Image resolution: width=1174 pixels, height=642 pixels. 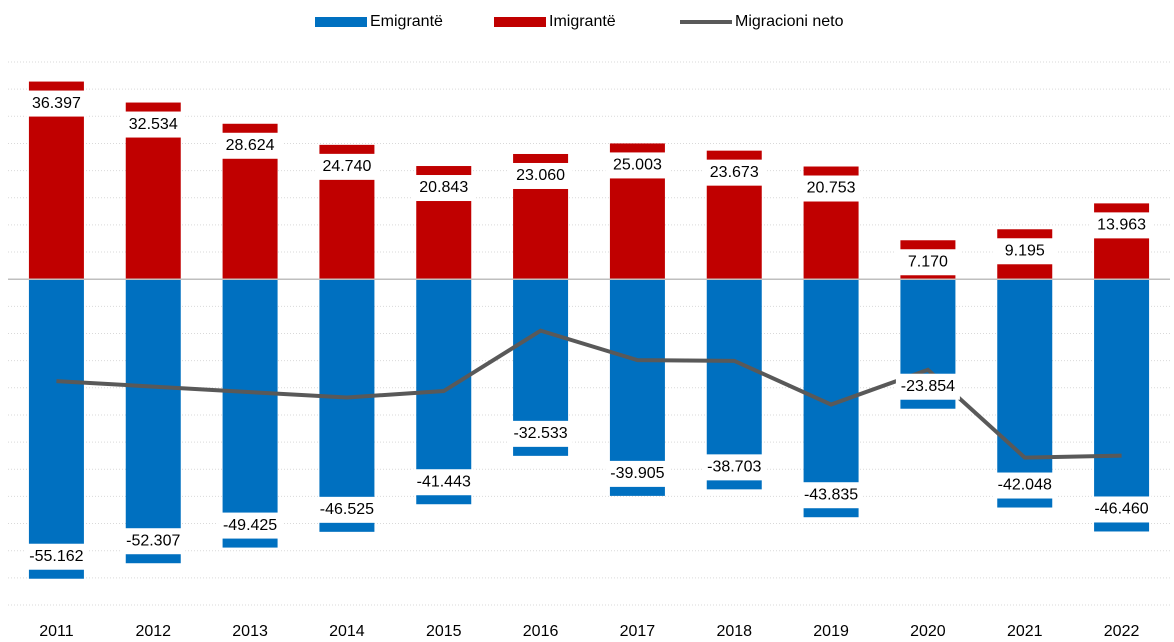 I want to click on x-tick-label: 2013, so click(x=250, y=631).